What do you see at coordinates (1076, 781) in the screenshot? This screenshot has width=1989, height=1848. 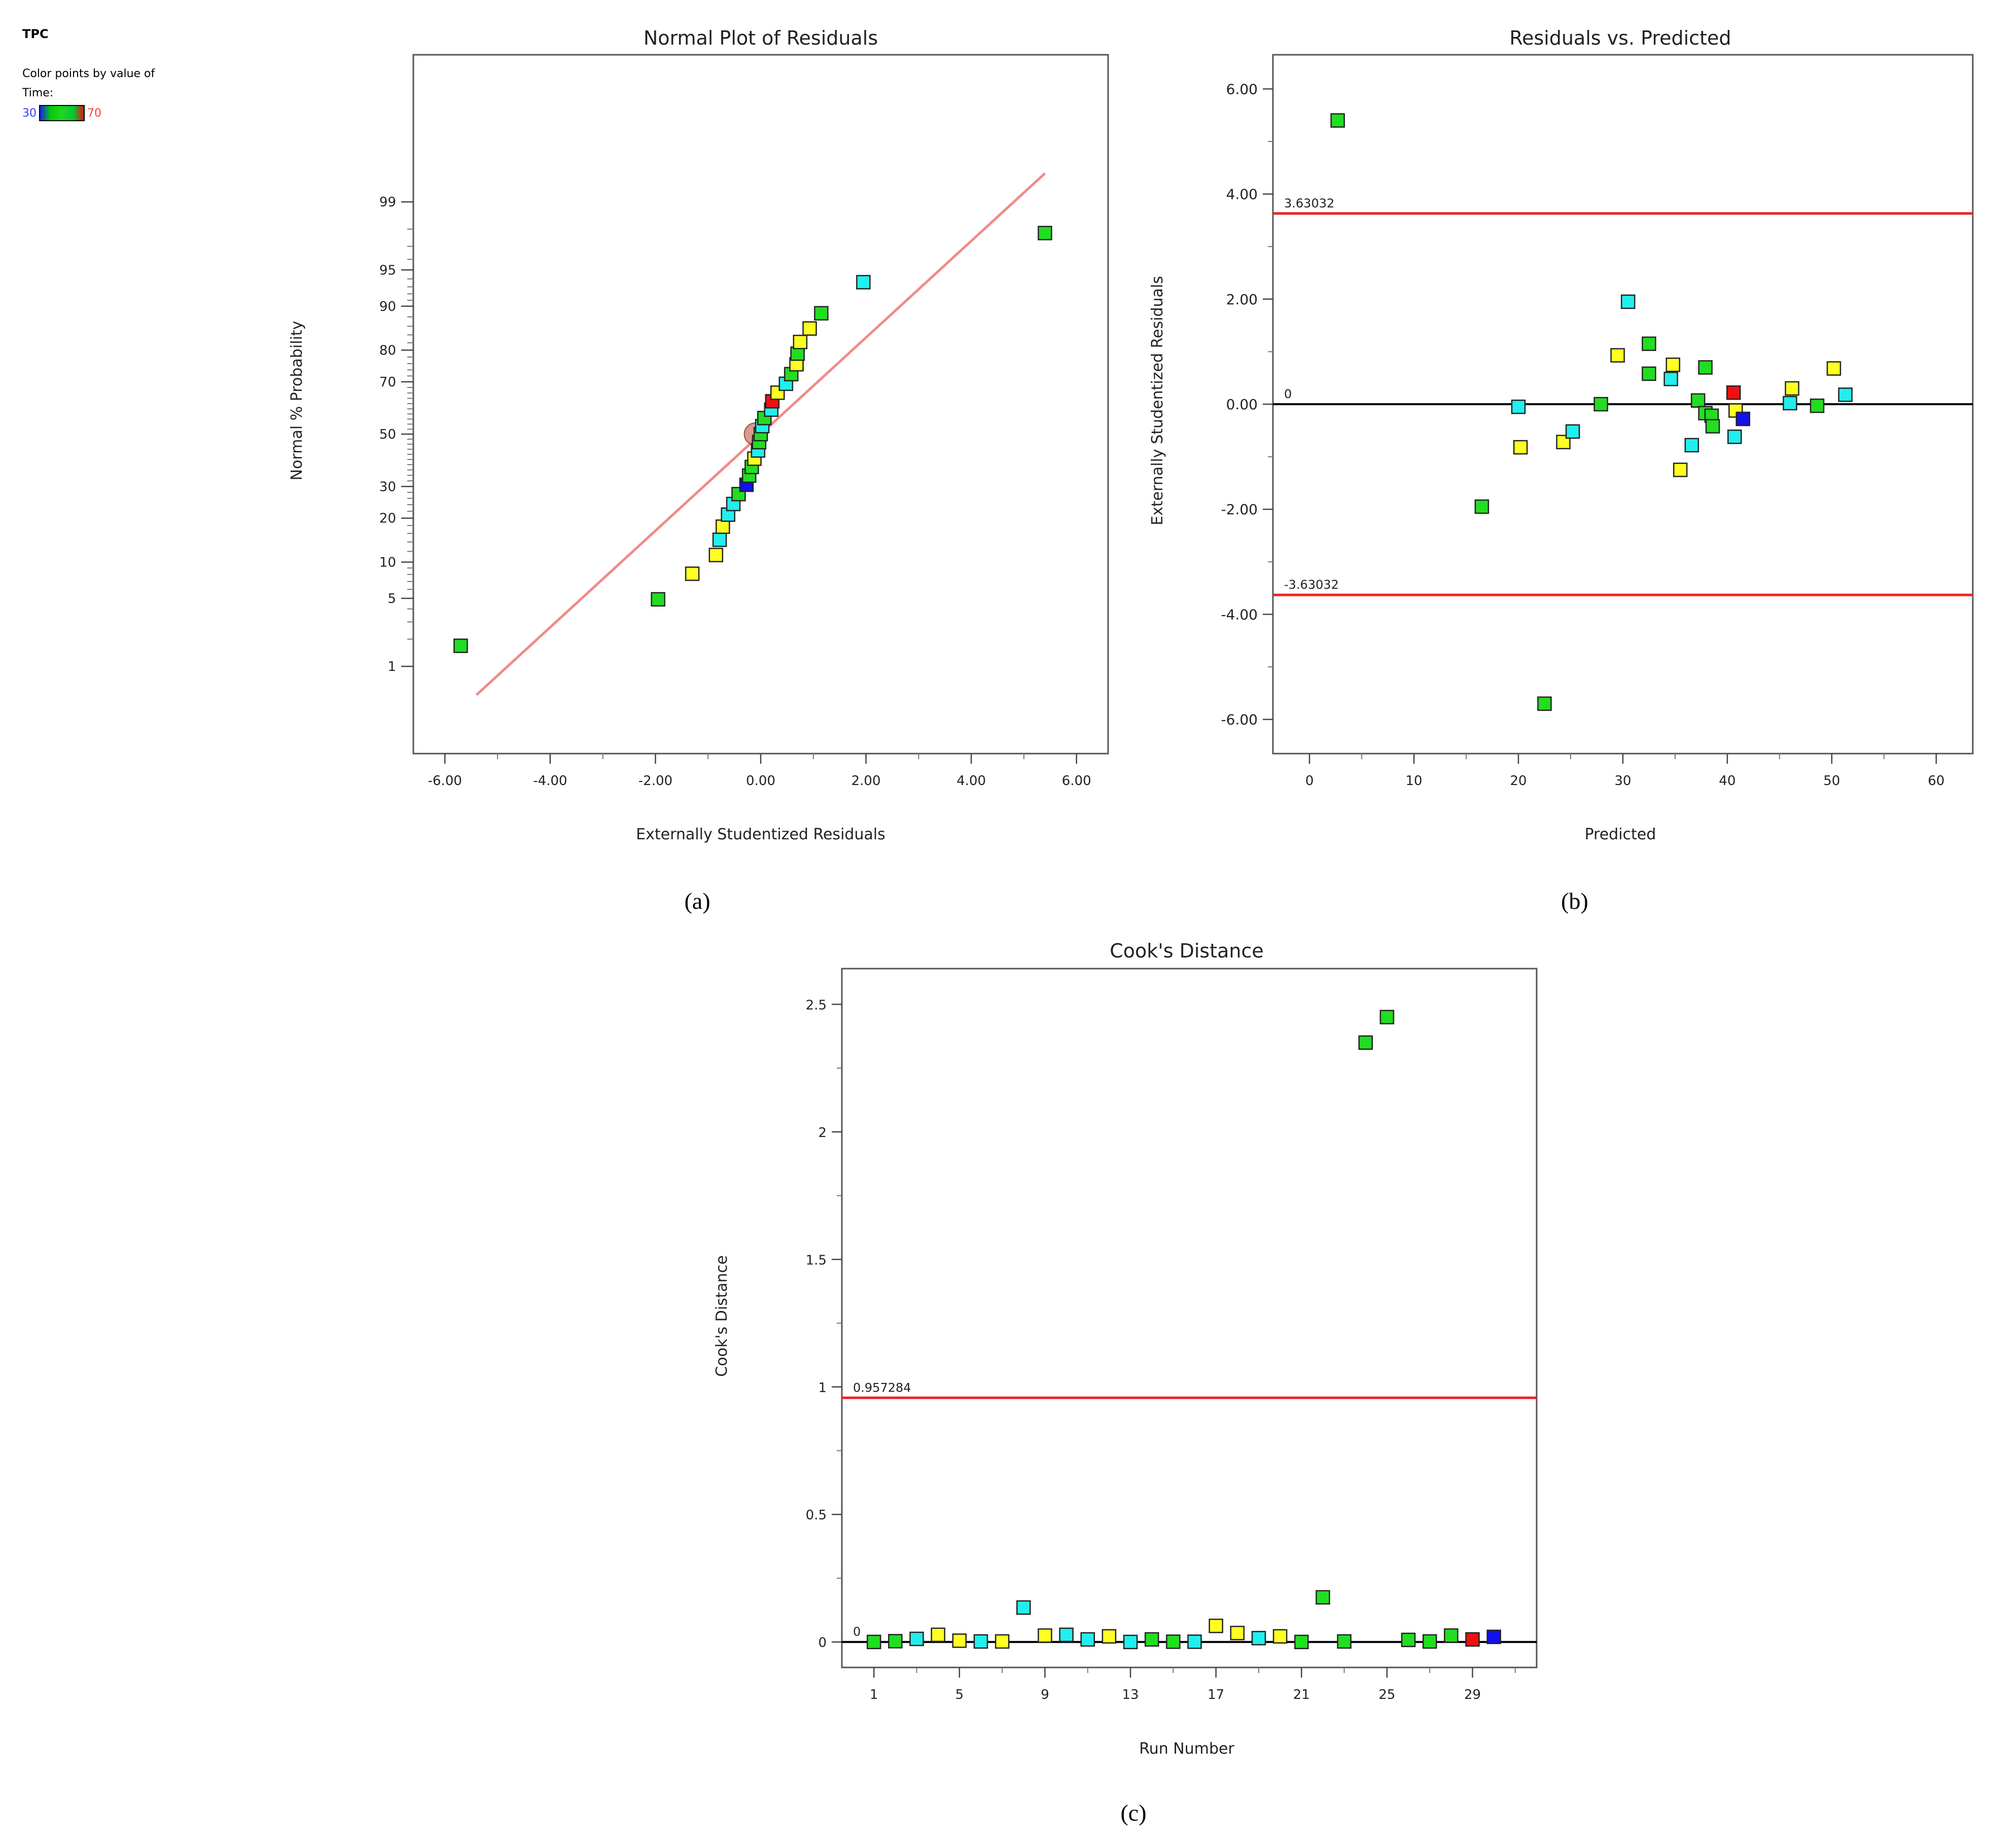 I see `chart-a-x-tick-label: 6.00` at bounding box center [1076, 781].